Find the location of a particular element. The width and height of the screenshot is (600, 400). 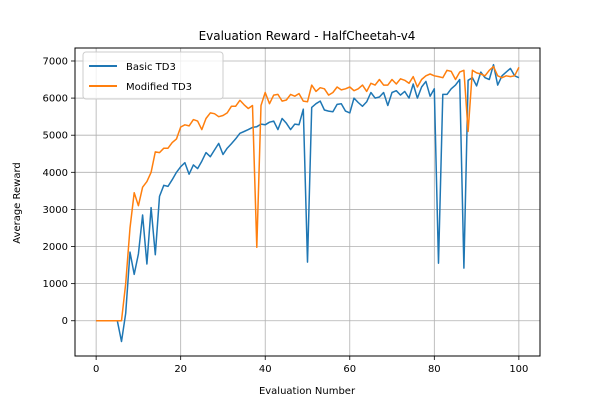

x-axis-label: Evaluation Number is located at coordinates (307, 391).